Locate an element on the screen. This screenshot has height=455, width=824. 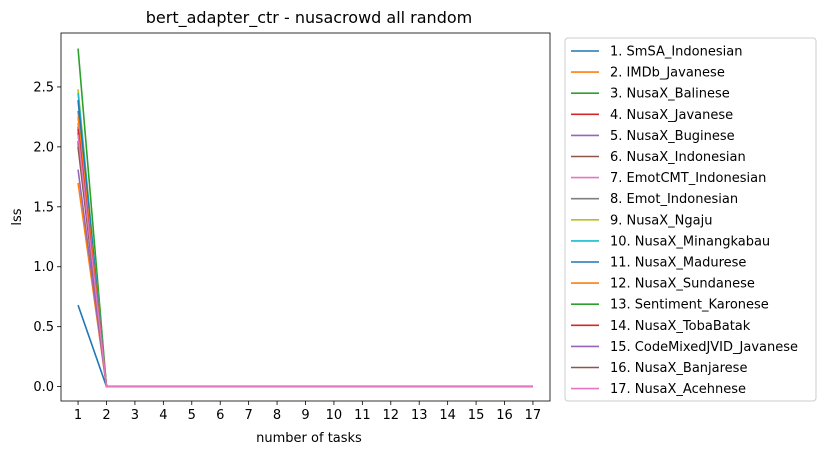
legend-label: 10. NusaX_Minangkabau is located at coordinates (690, 241).